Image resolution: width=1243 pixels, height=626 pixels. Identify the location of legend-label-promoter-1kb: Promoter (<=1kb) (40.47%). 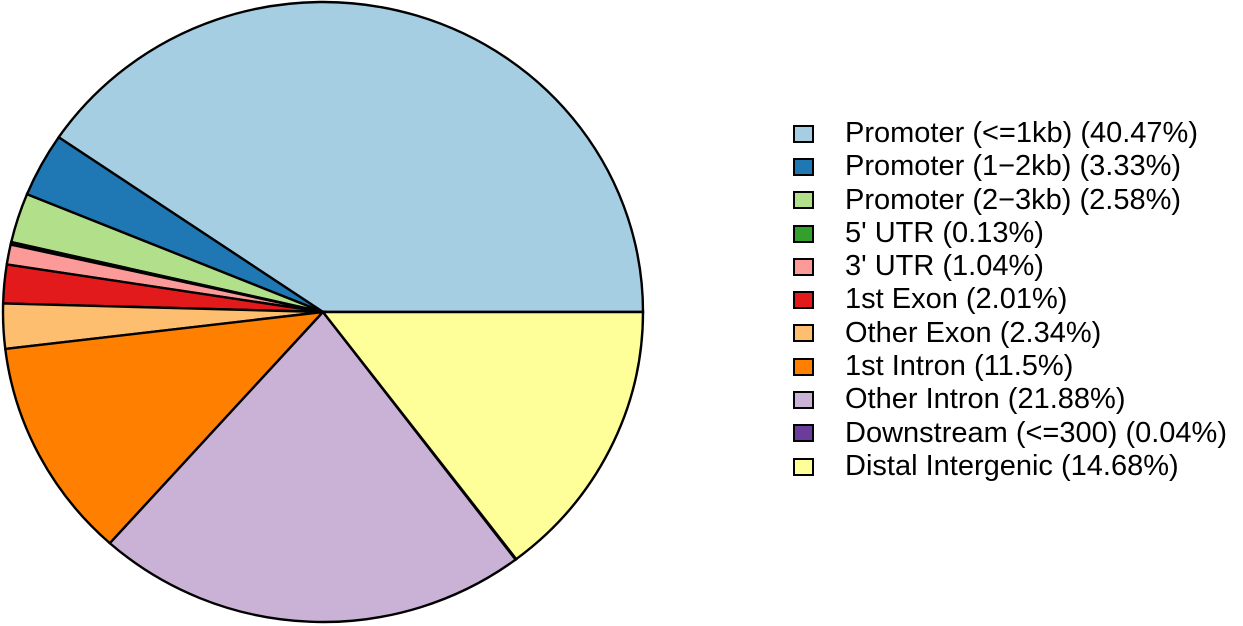
(1021, 133).